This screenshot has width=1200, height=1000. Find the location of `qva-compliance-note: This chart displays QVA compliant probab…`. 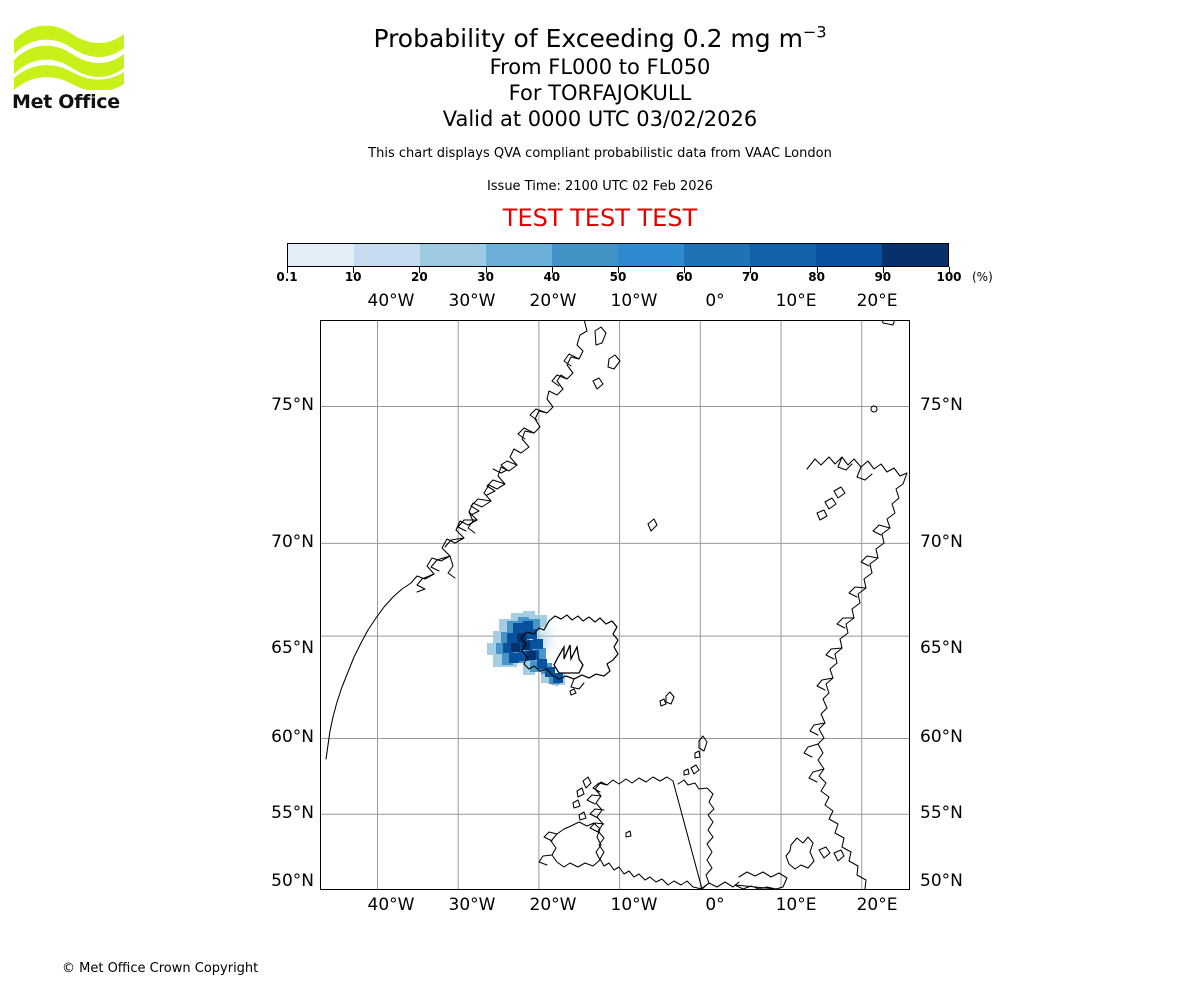

qva-compliance-note: This chart displays QVA compliant probab… is located at coordinates (600, 153).